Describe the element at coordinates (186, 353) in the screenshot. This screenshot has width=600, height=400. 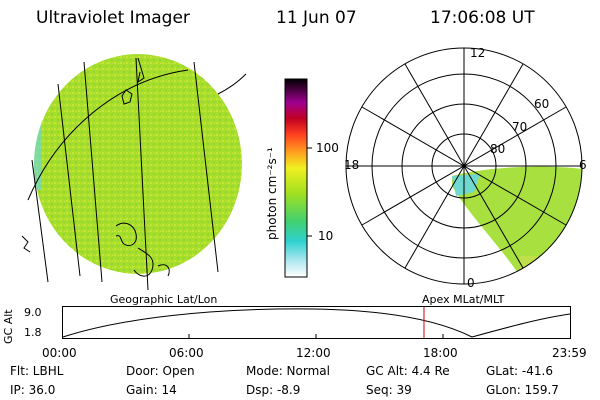
I see `time-tick-0600: 06:00` at that location.